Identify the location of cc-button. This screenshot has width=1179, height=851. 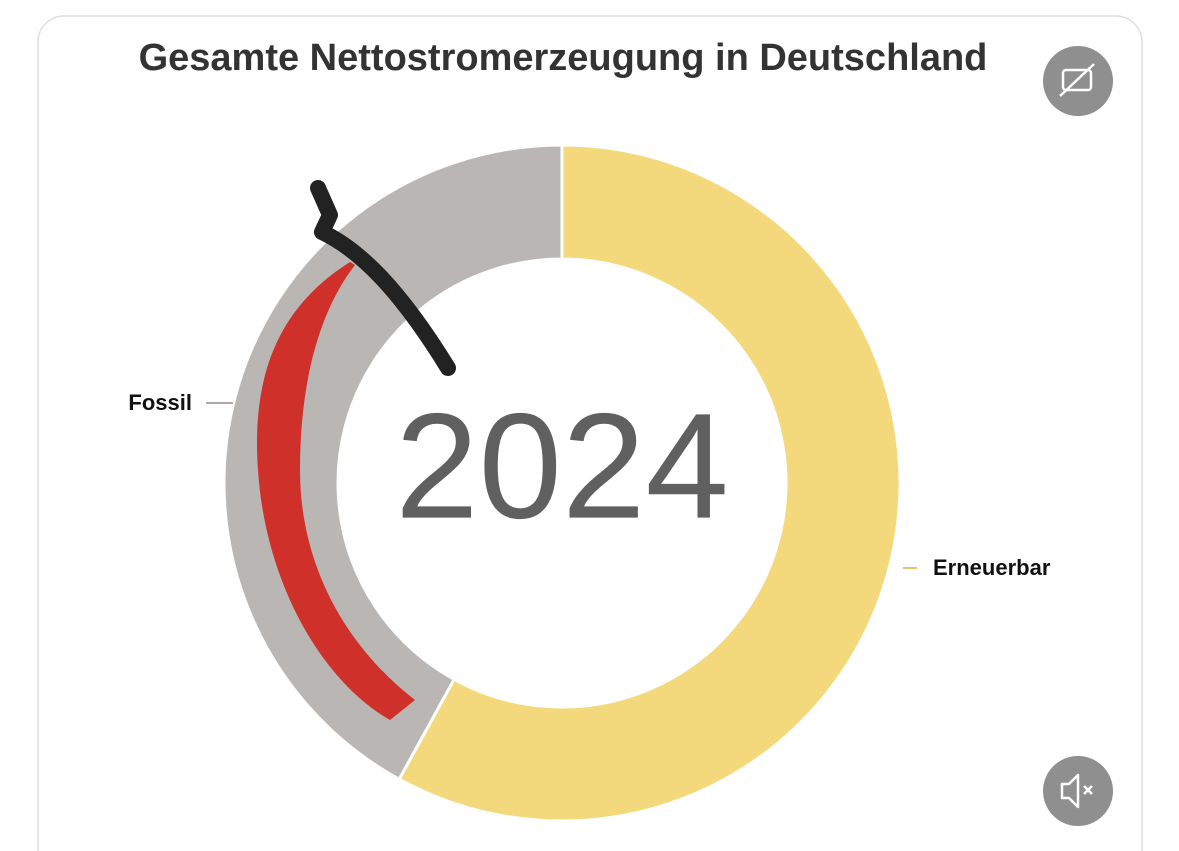
(1078, 81).